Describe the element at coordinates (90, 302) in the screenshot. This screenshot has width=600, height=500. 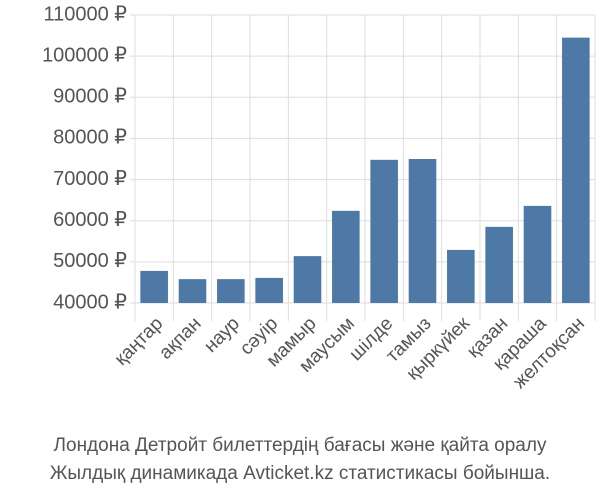
I see `y-tick-label: 40000 ₽` at that location.